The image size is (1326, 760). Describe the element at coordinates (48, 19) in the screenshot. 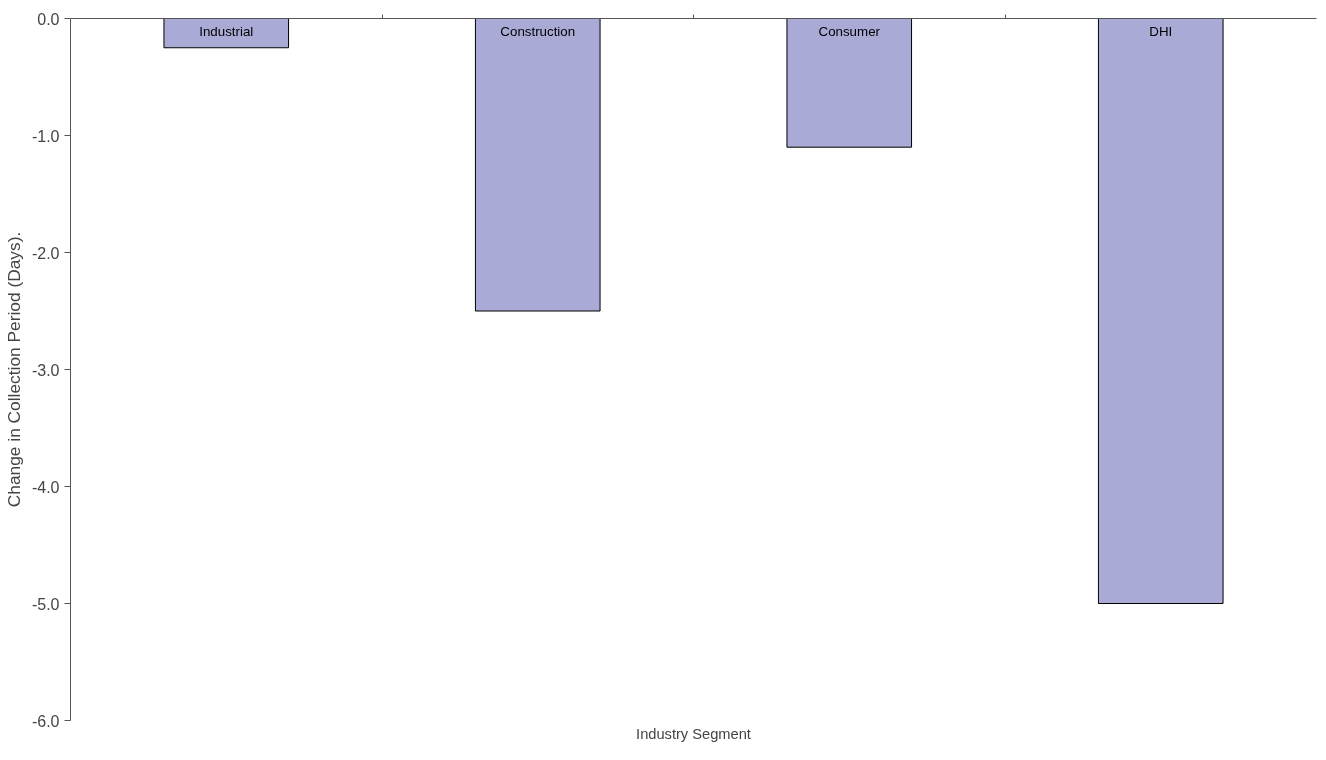

I see `y-tick-label: 0.0` at that location.